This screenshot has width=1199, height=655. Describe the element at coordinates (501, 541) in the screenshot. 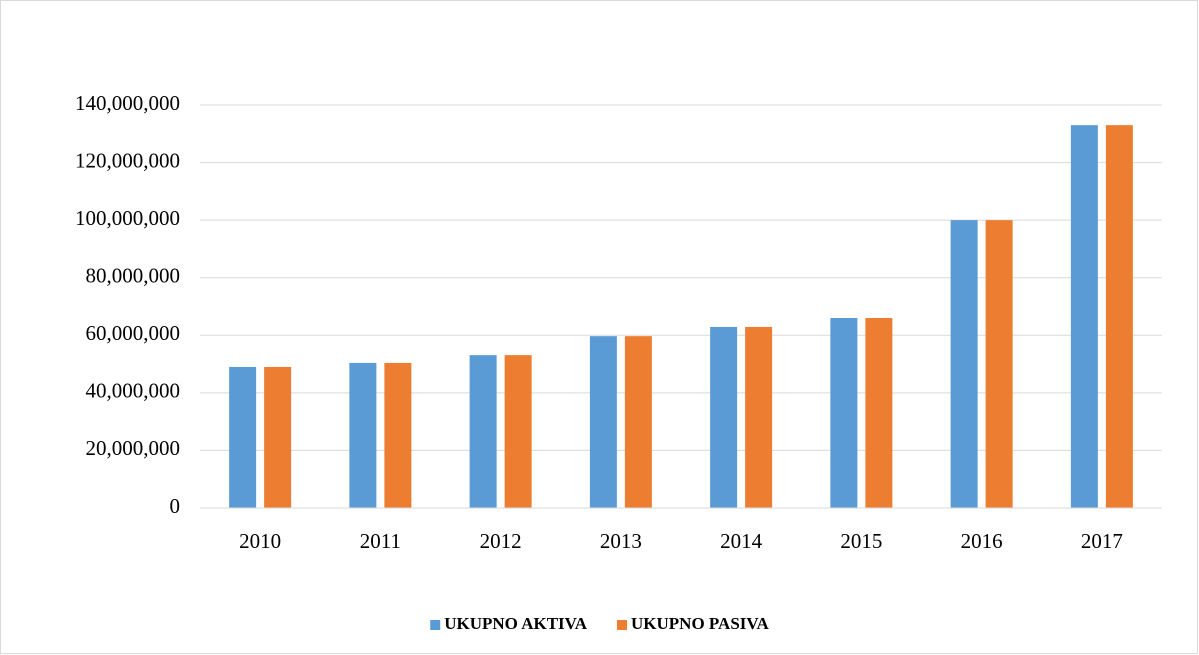

I see `x-tick-label: 2012` at that location.